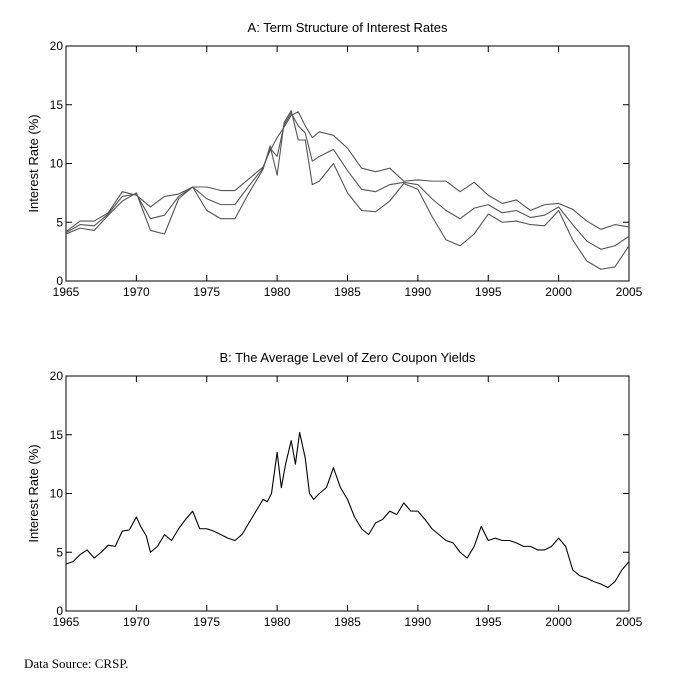 Image resolution: width=676 pixels, height=689 pixels. Describe the element at coordinates (348, 27) in the screenshot. I see `chart-title: A: Term Structure of Interest Rates` at that location.